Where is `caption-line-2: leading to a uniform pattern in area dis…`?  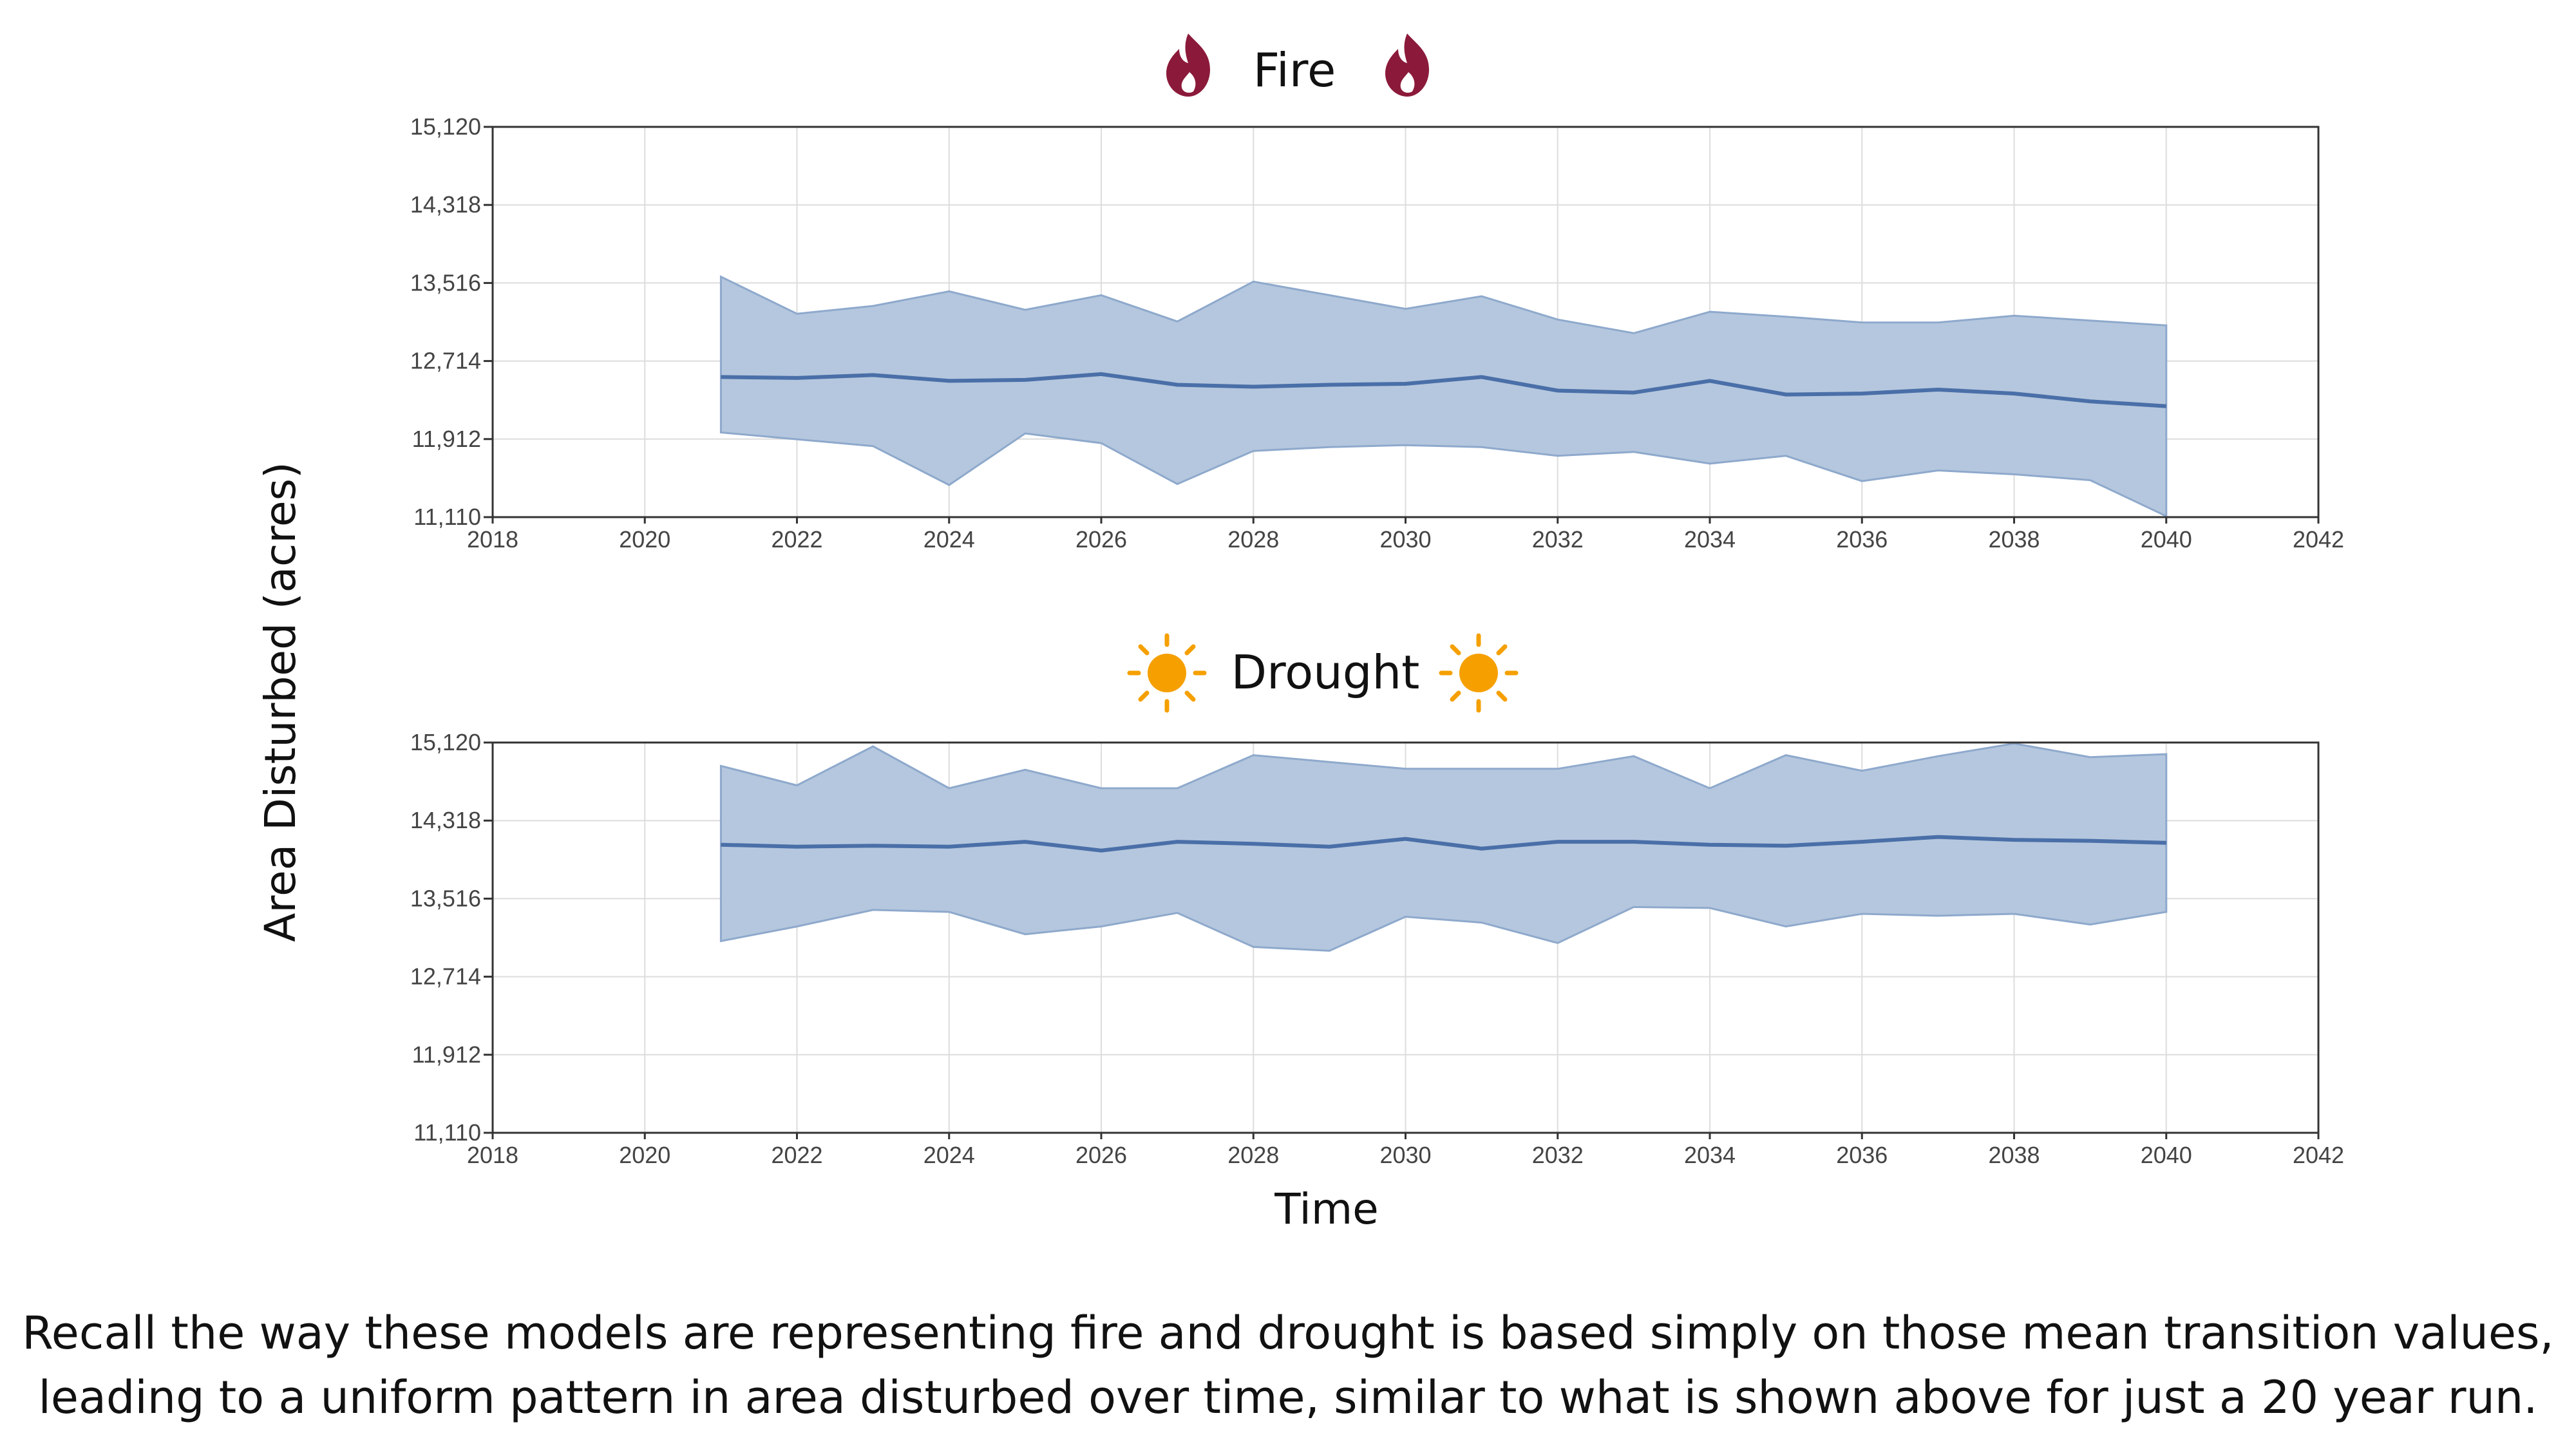 caption-line-2: leading to a uniform pattern in area dis… is located at coordinates (1288, 1397).